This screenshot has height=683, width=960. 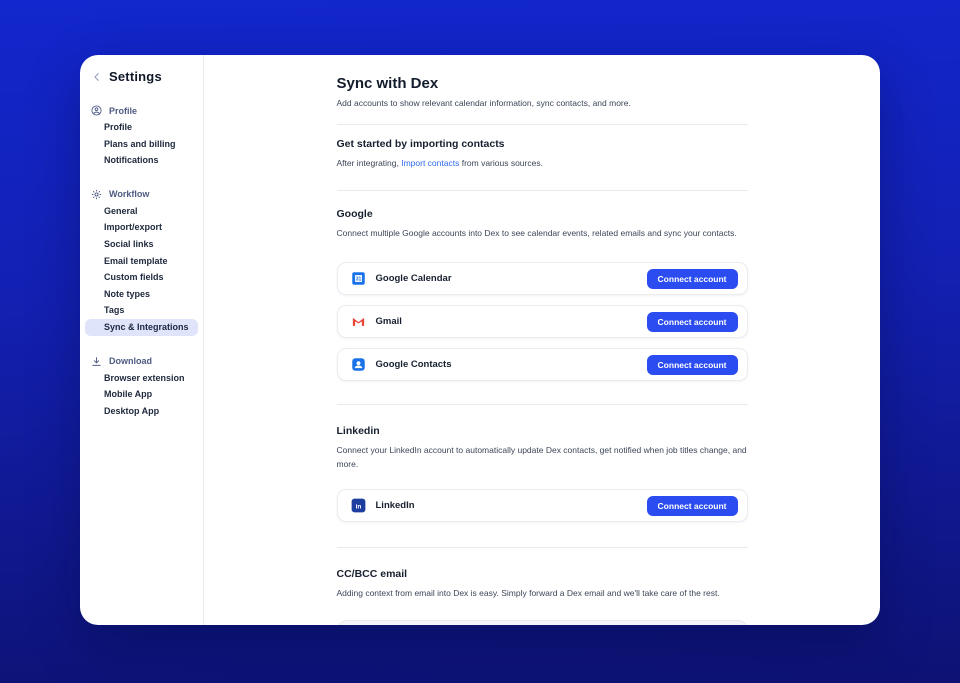 I want to click on ccbcc-info-box, so click(x=542, y=622).